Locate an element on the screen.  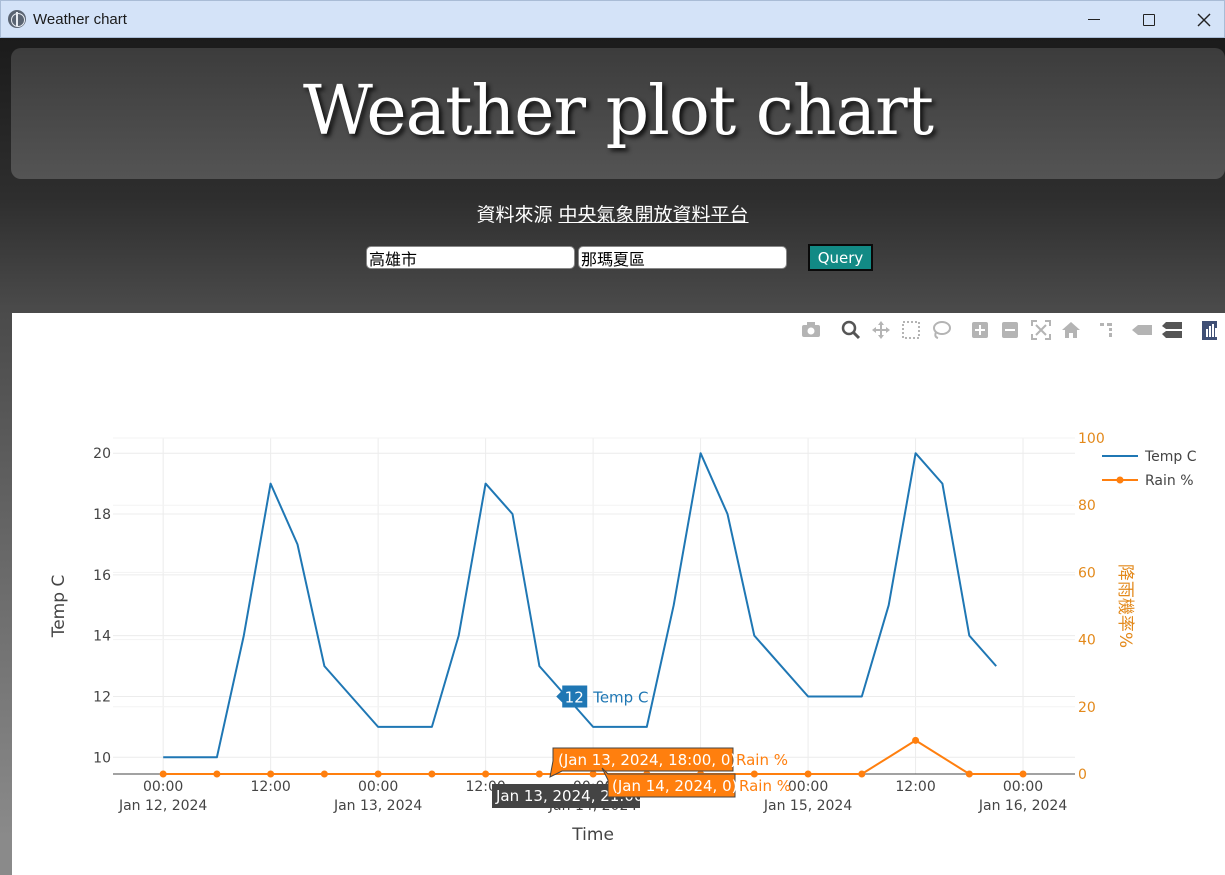
x-axis-title: Time is located at coordinates (592, 835).